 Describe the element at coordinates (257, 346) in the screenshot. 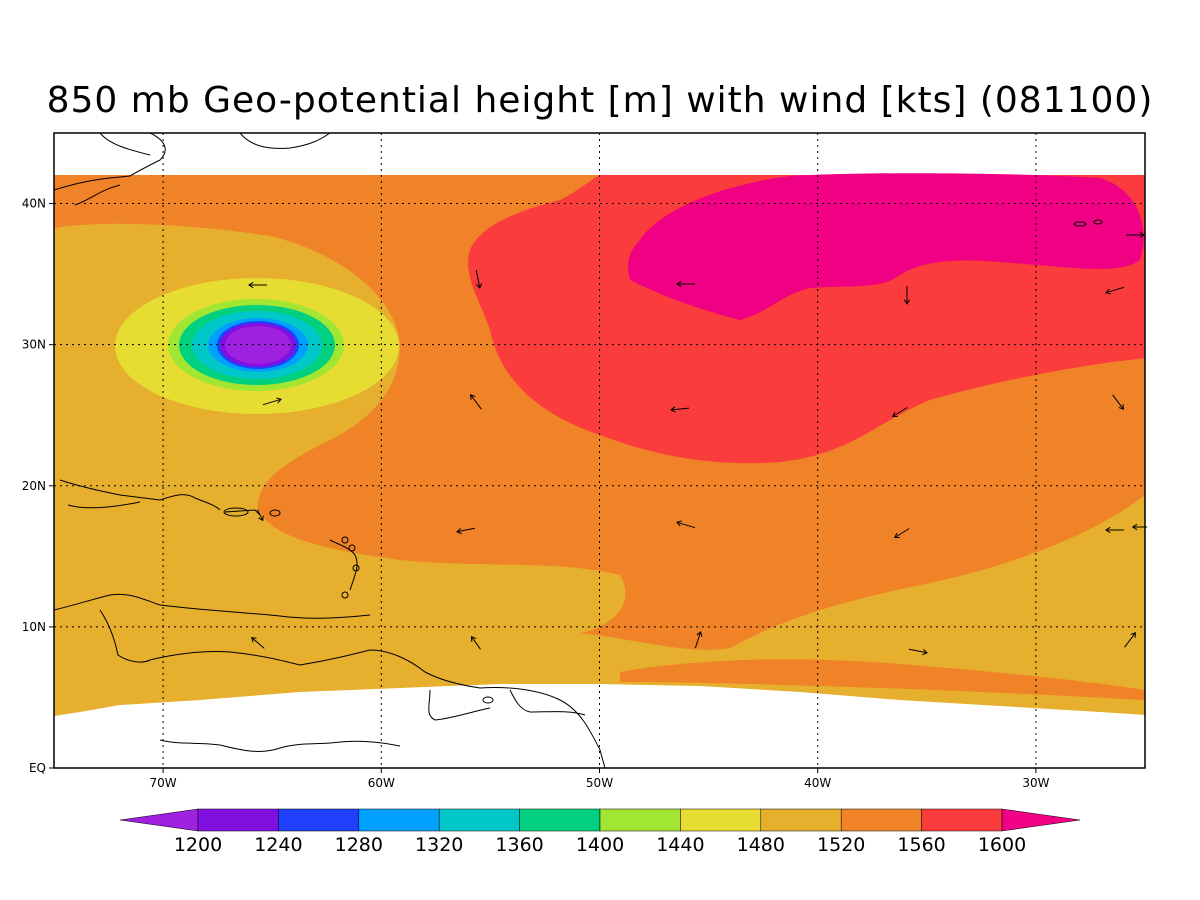

I see `cyclone-rings` at that location.